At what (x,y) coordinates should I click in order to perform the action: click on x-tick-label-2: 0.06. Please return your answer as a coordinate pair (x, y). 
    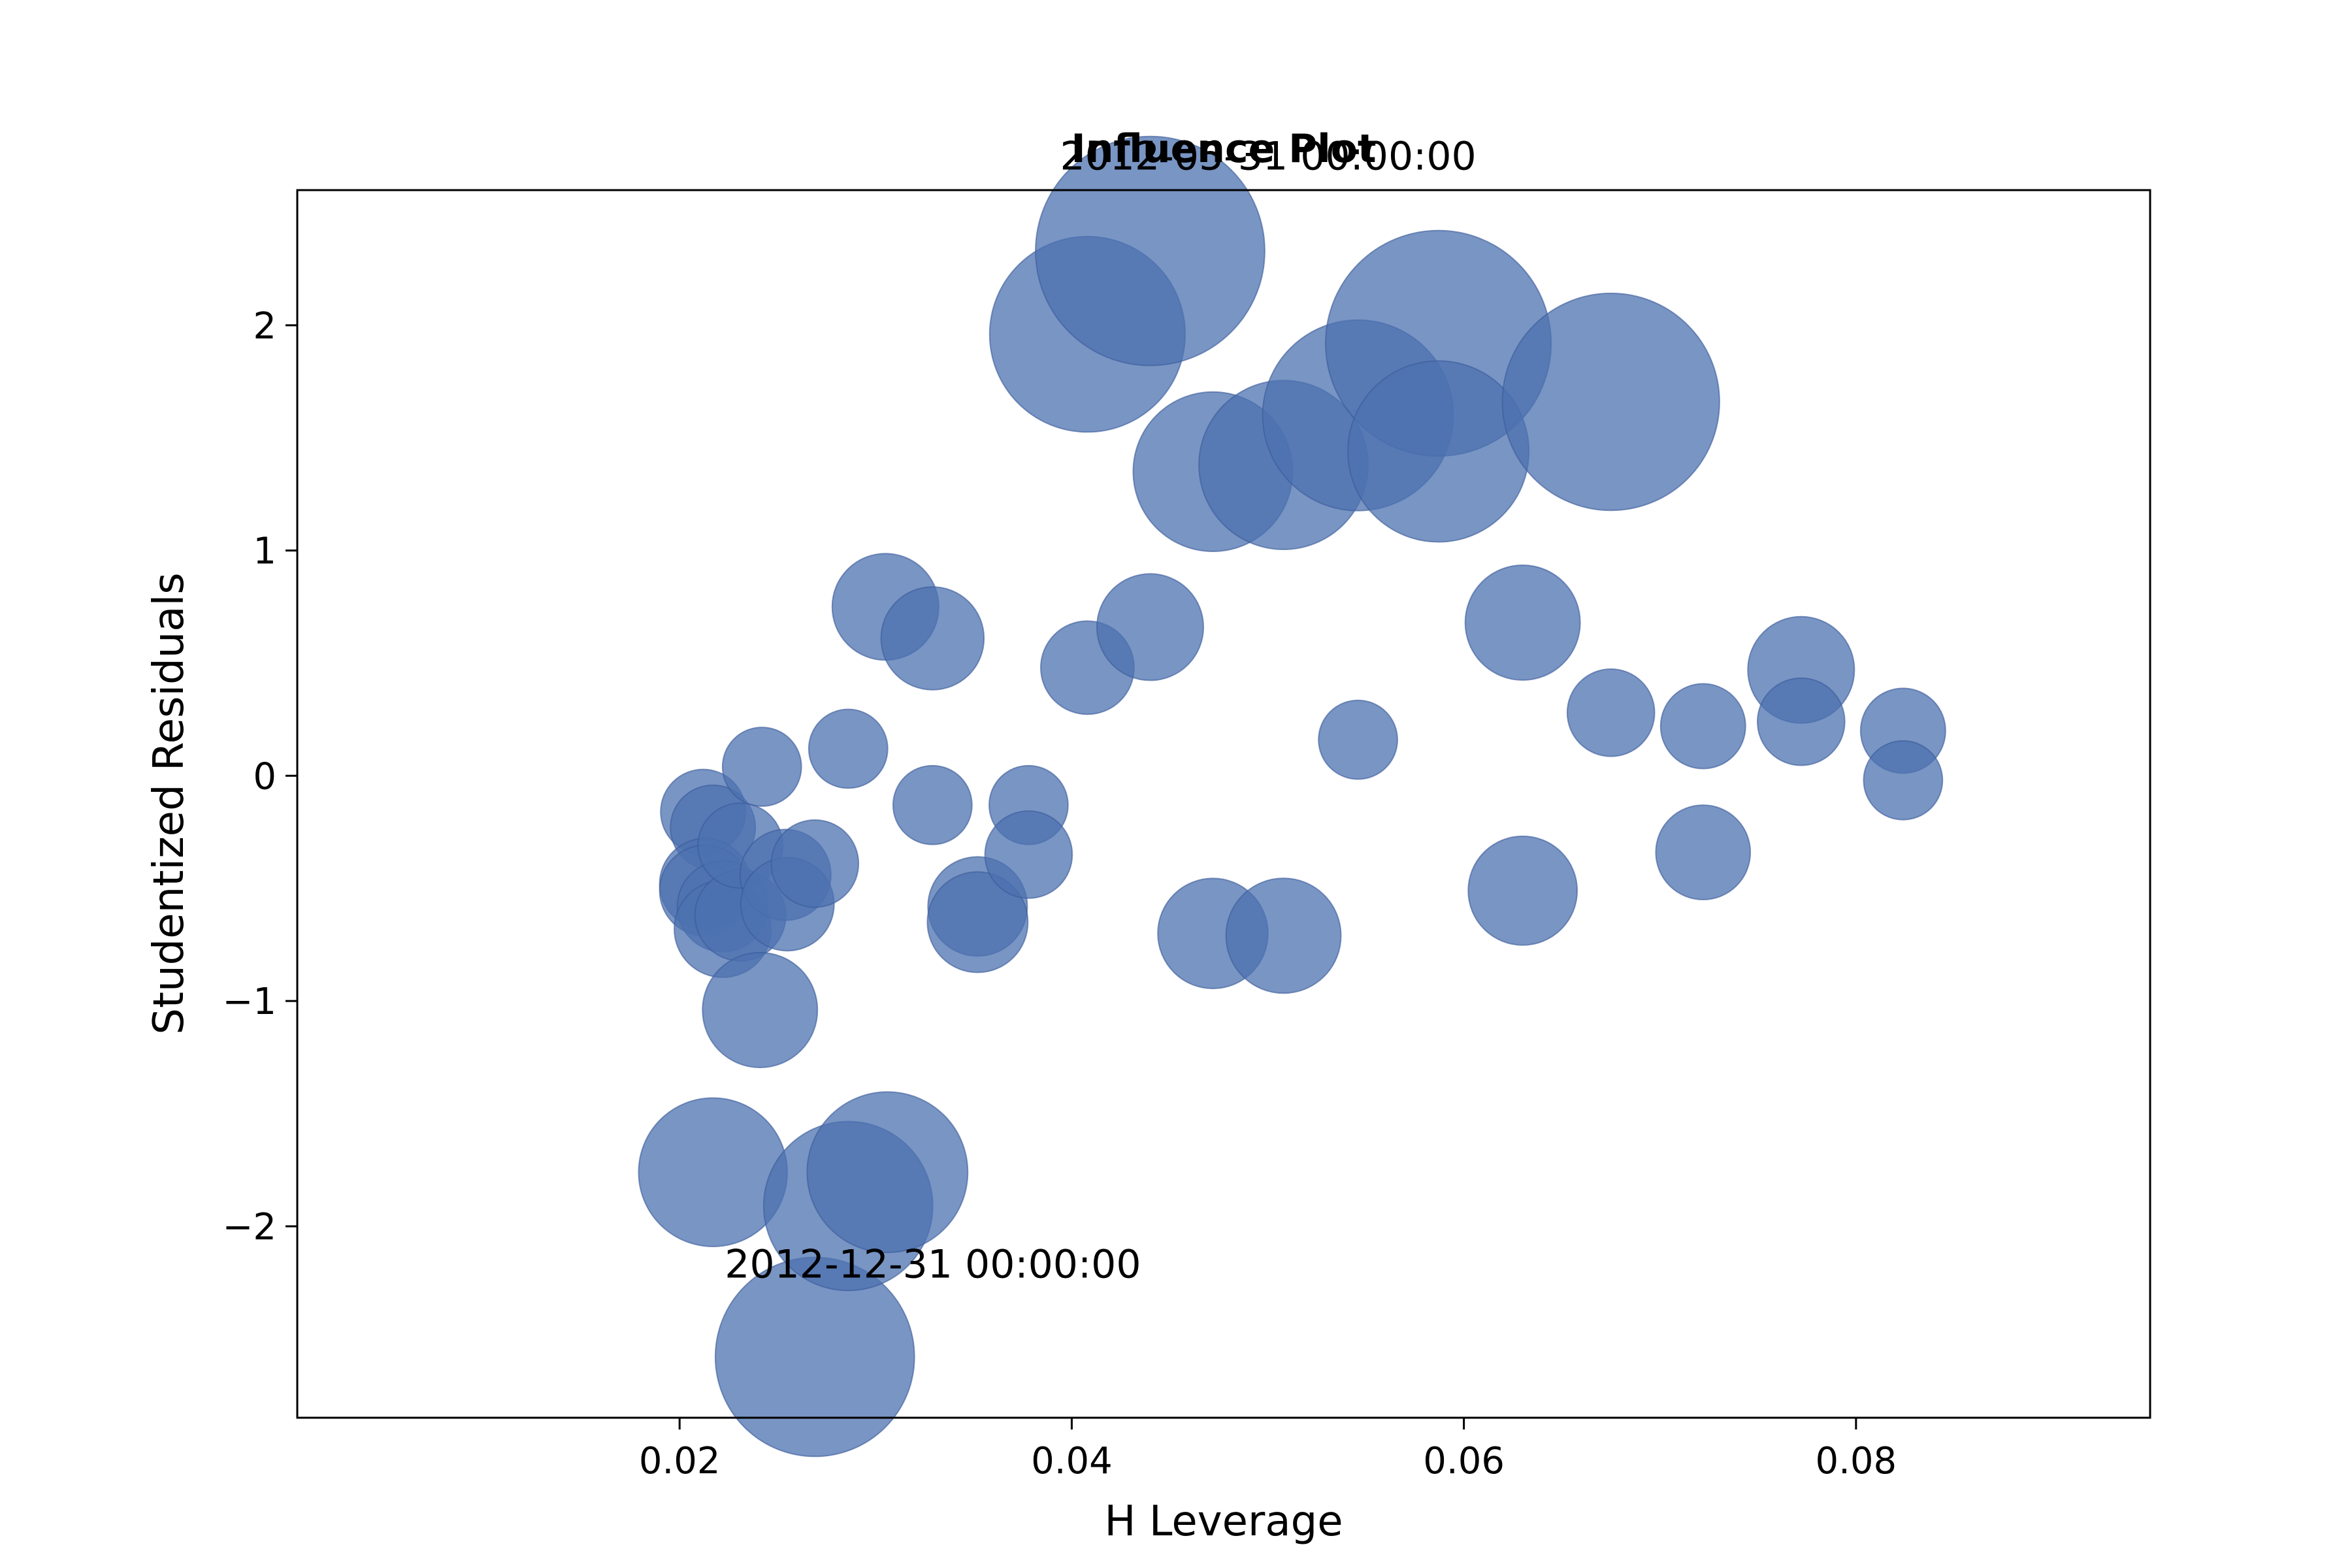
    Looking at the image, I should click on (1464, 1461).